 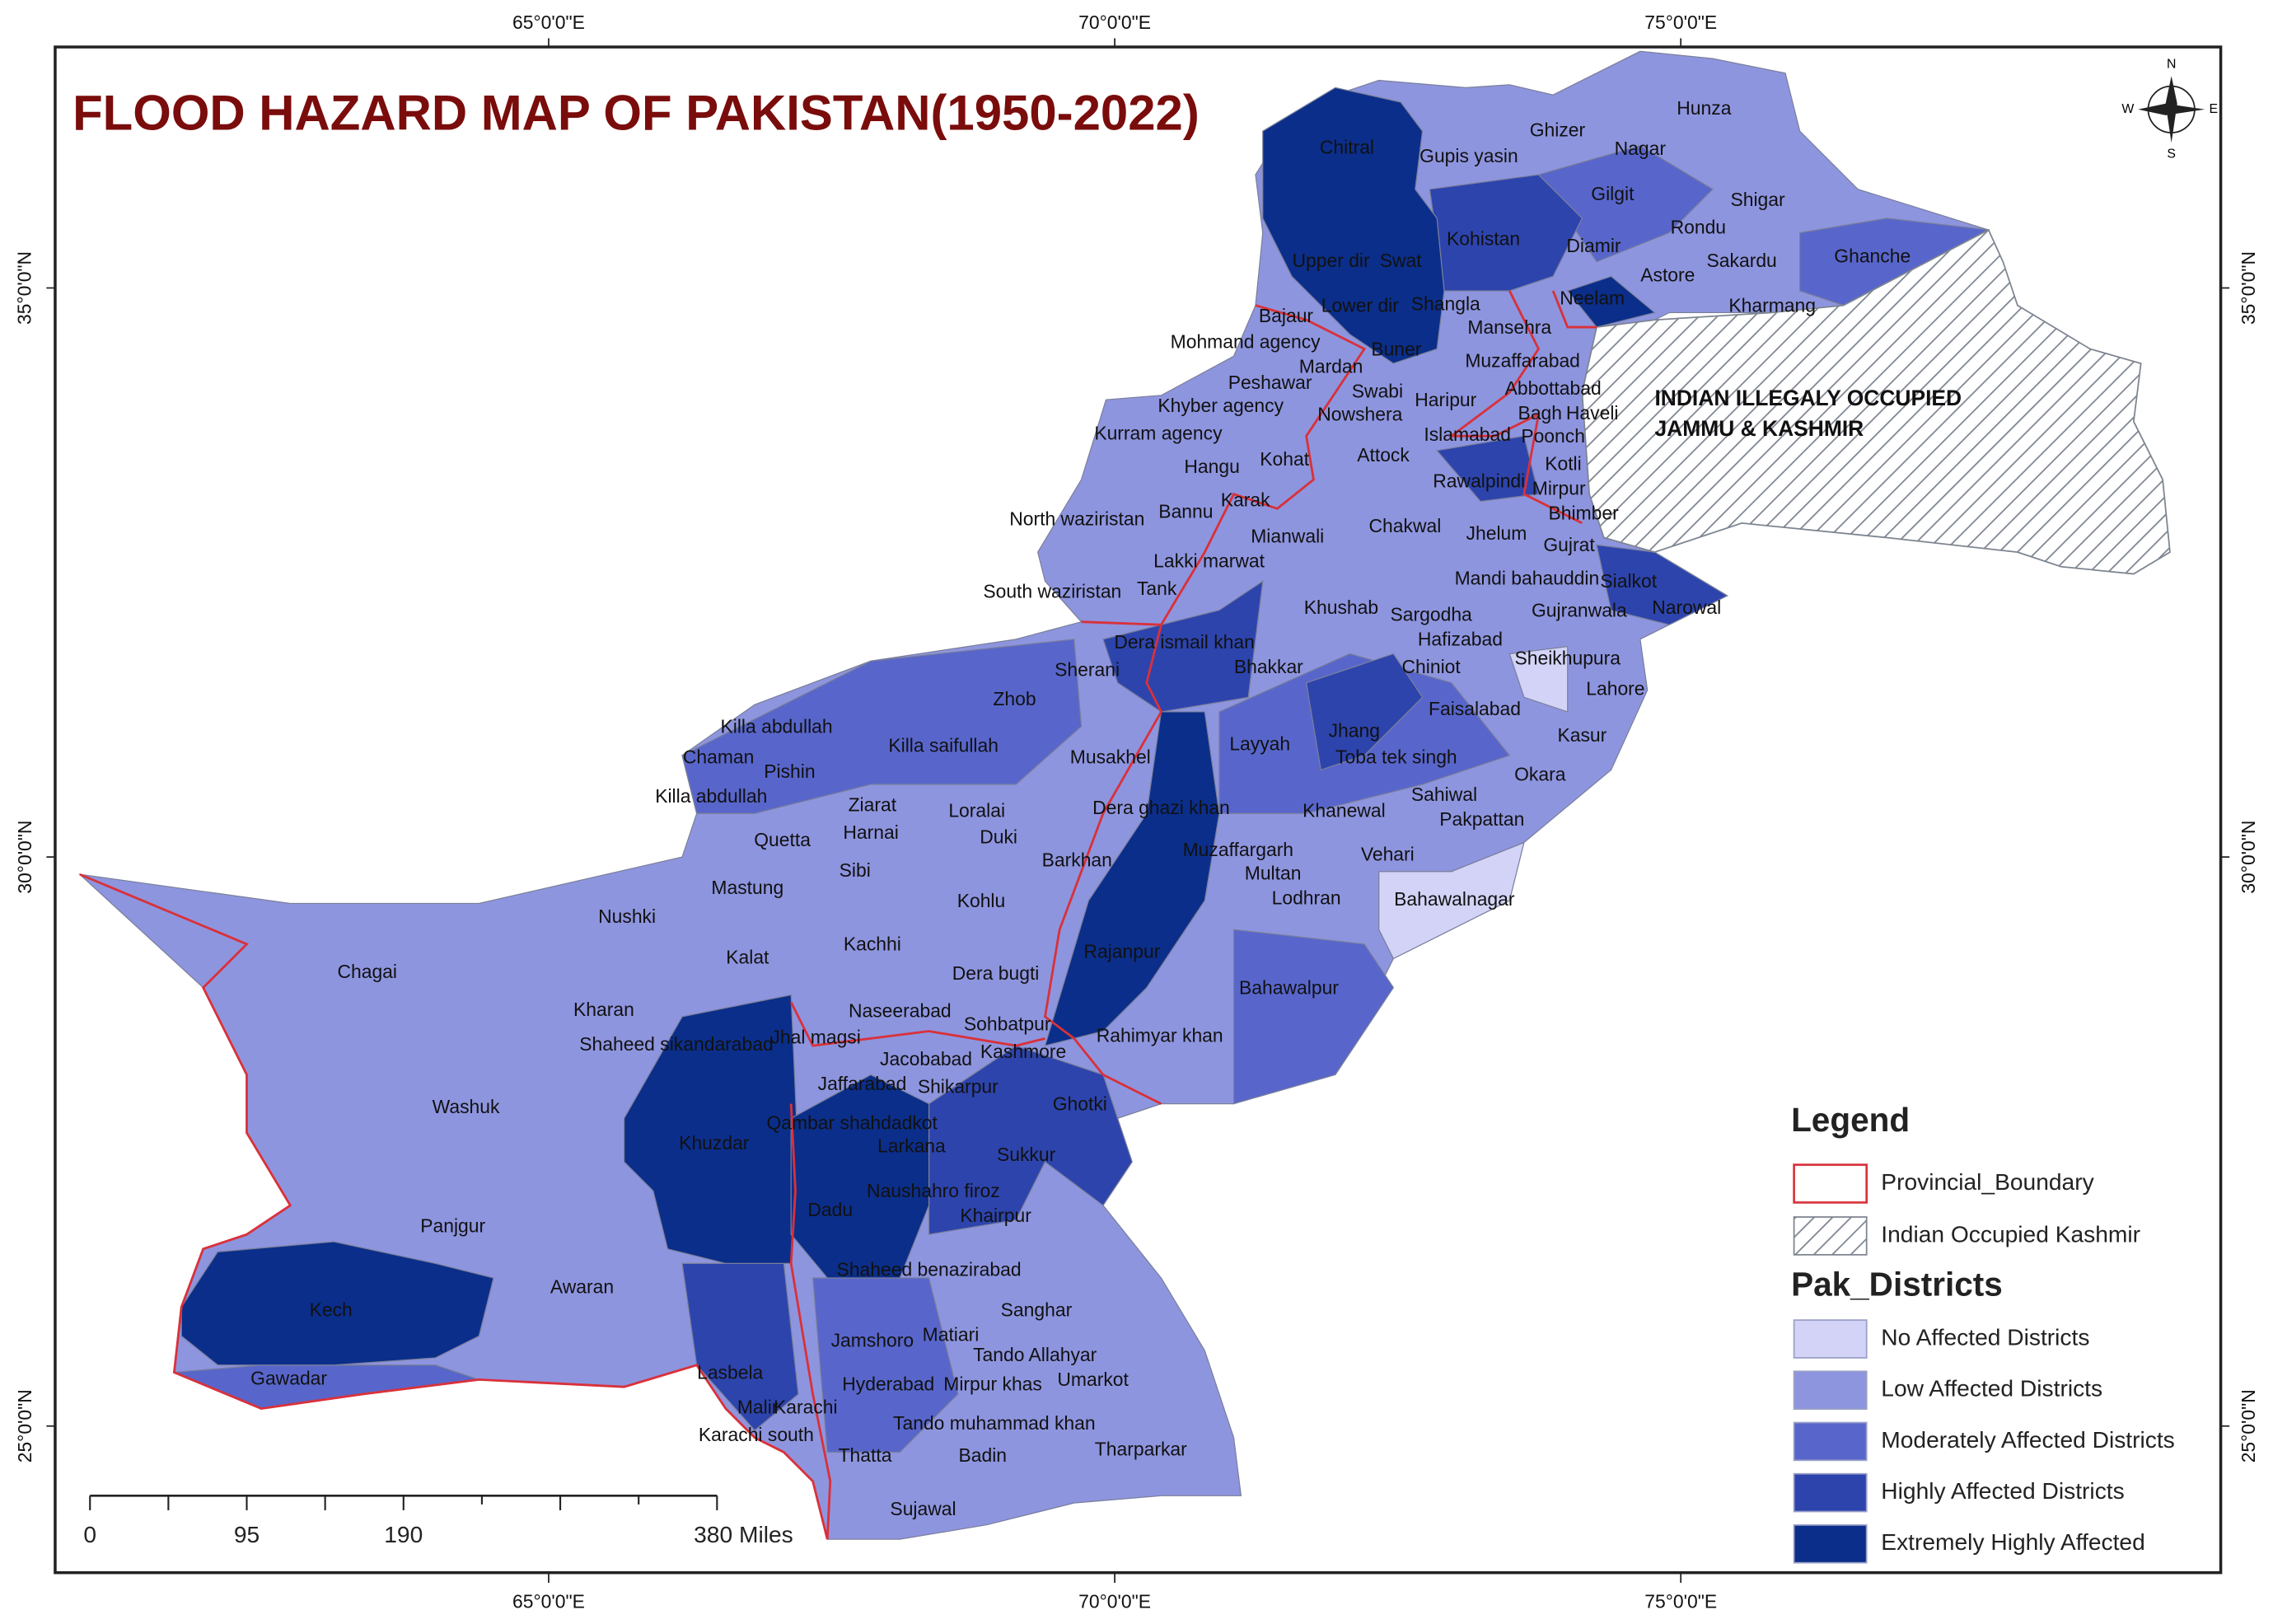 What do you see at coordinates (1468, 155) in the screenshot?
I see `district-label: Gupis yasin` at bounding box center [1468, 155].